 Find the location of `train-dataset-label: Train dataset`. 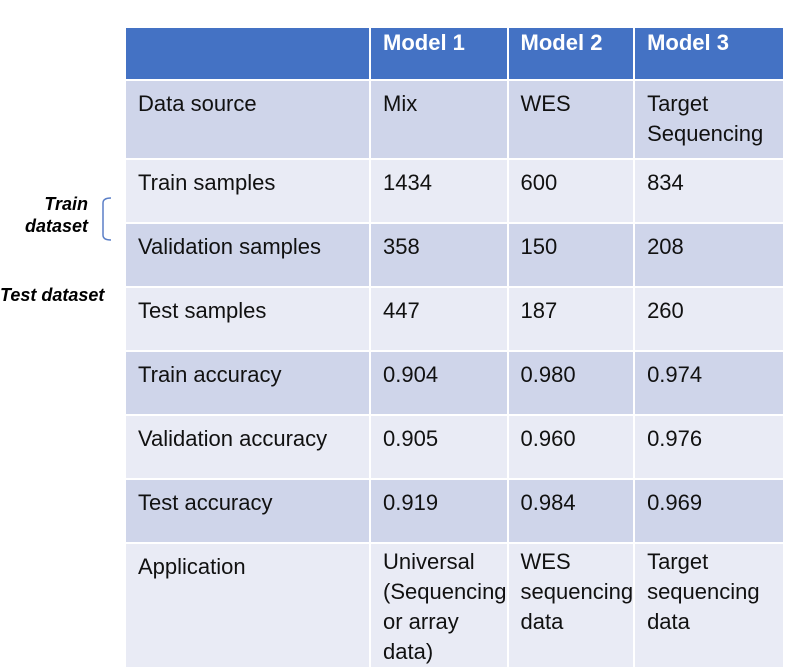

train-dataset-label: Train dataset is located at coordinates (44, 215).